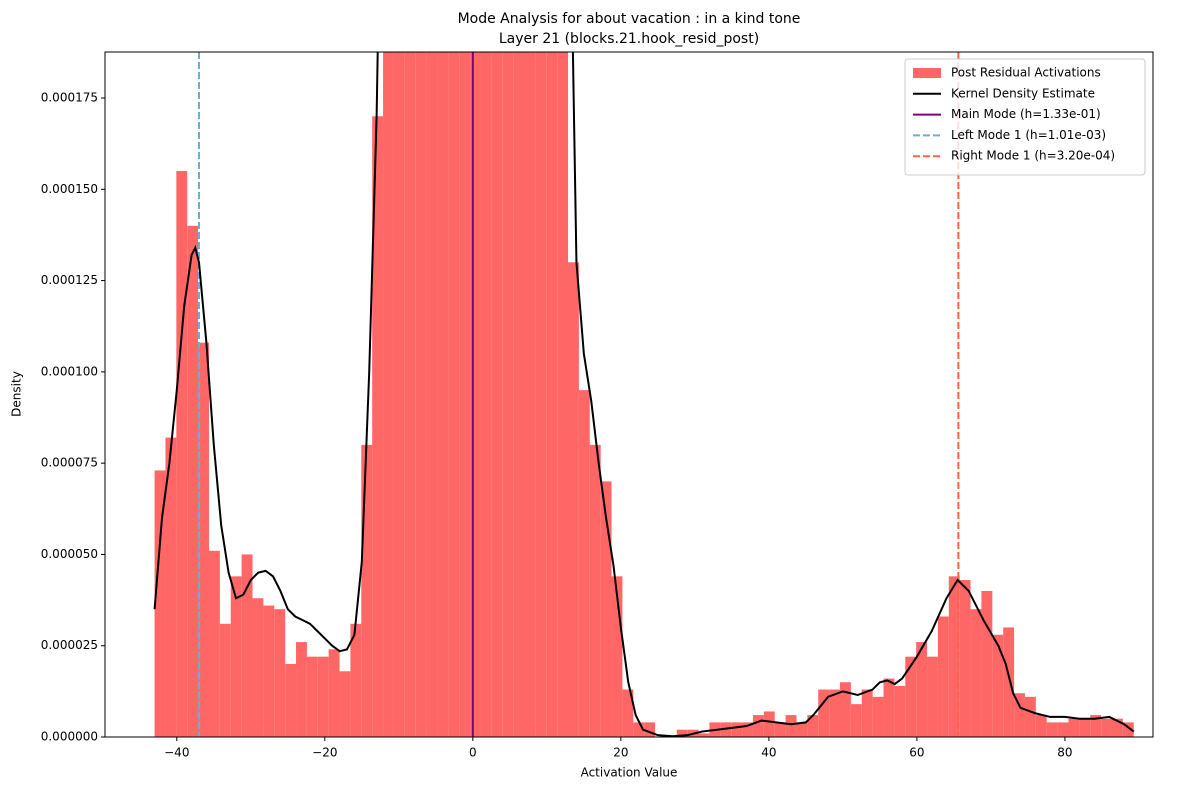 This screenshot has height=790, width=1189. What do you see at coordinates (69, 98) in the screenshot?
I see `y-tick-label: 0.000175` at bounding box center [69, 98].